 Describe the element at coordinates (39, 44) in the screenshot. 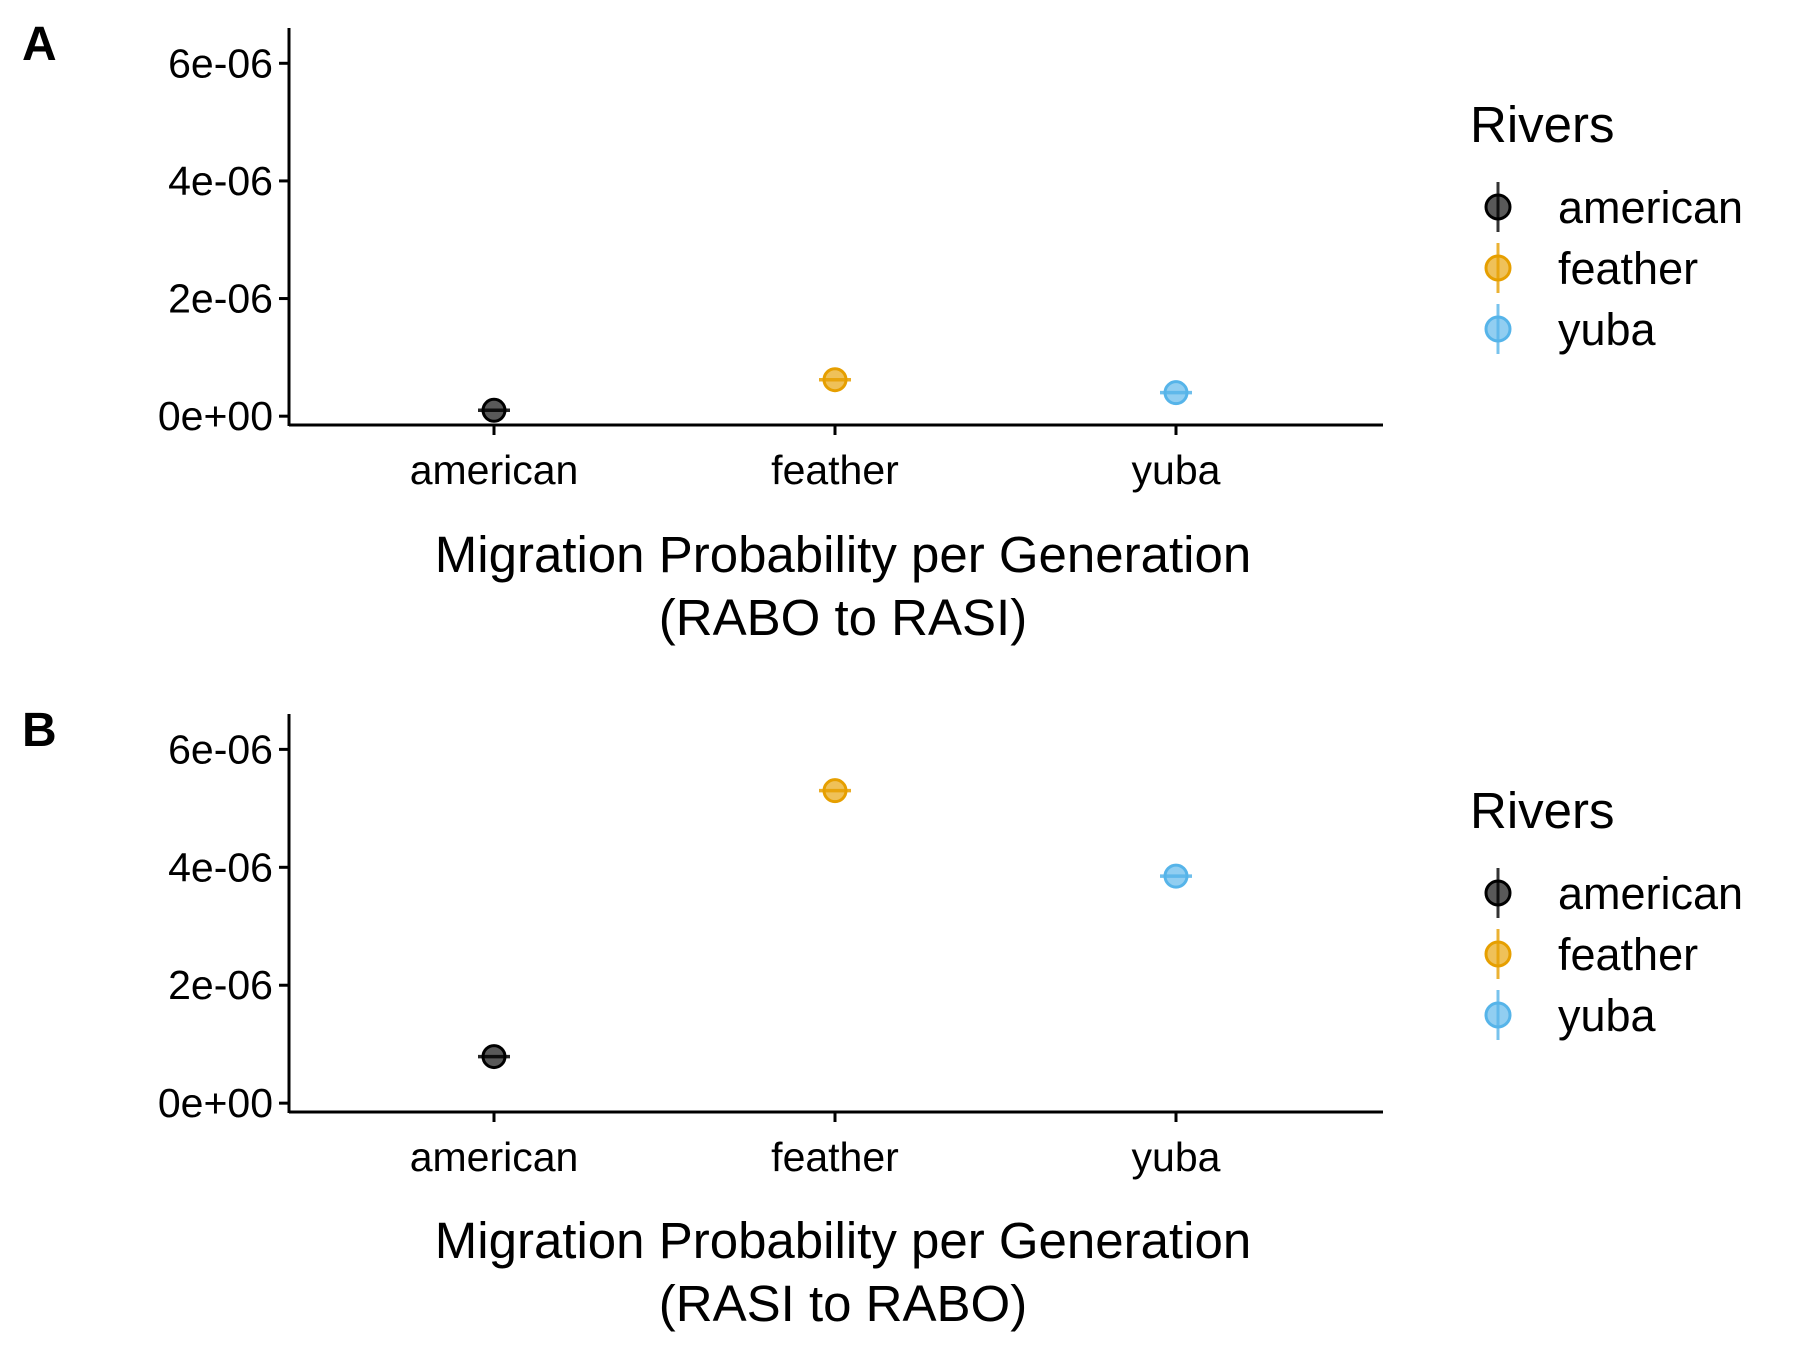

I see `panel-label: A` at that location.